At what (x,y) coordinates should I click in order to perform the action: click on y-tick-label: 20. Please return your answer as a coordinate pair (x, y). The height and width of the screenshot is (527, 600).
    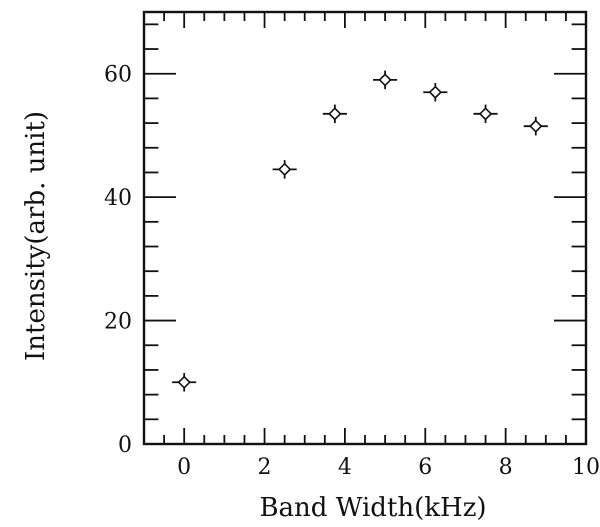
    Looking at the image, I should click on (118, 322).